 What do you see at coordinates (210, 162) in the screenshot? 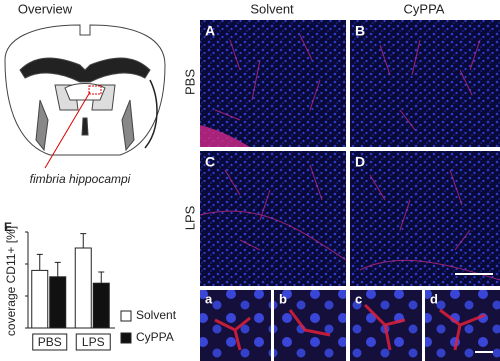
I see `panel-label: C` at bounding box center [210, 162].